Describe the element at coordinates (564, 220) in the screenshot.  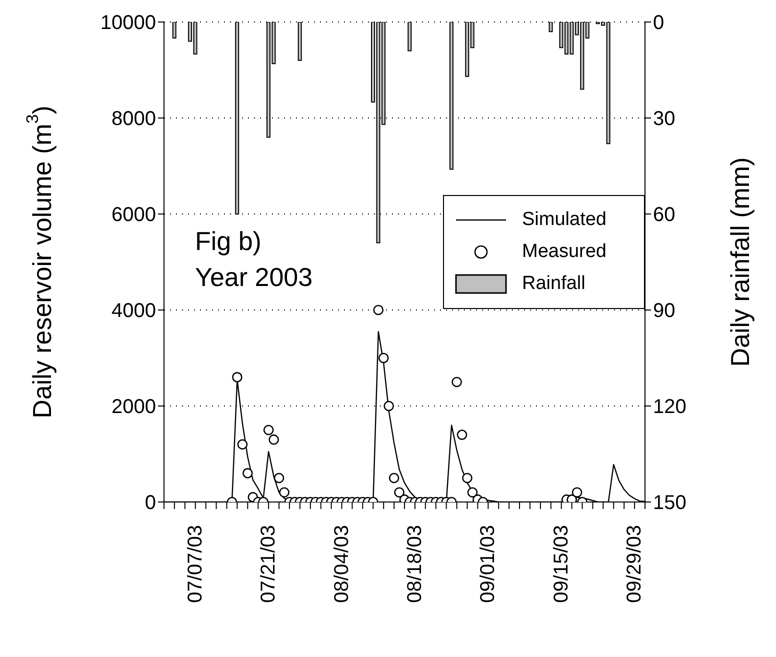
I see `legend-label: Simulated` at that location.